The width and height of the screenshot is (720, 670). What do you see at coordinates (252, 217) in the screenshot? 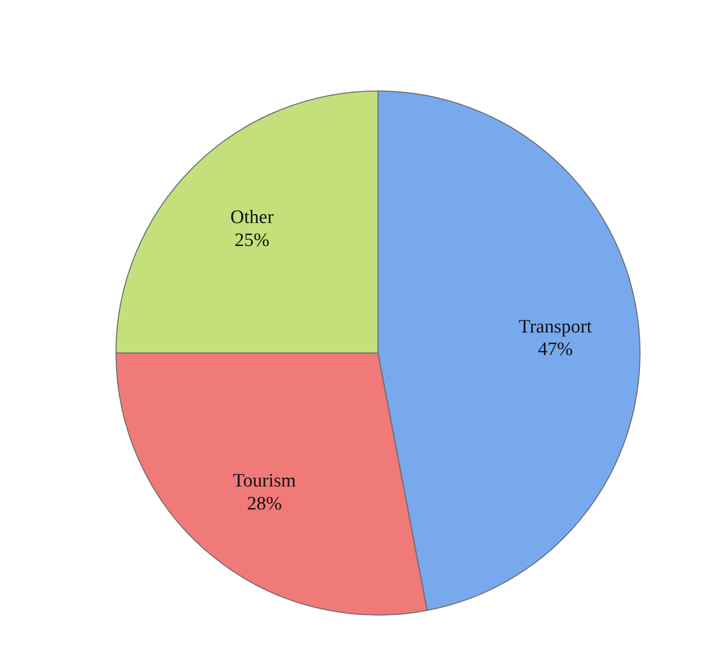
I see `slice-label: Other` at bounding box center [252, 217].